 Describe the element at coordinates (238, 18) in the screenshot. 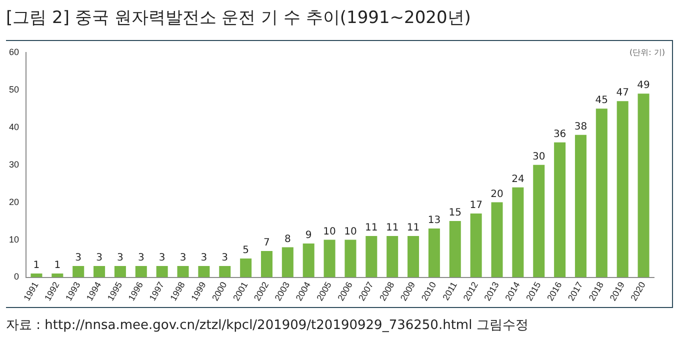

I see `chart-title: [그림 2] 중국 원자력발전소 운전 기 수 추이(1991~2020년)` at that location.